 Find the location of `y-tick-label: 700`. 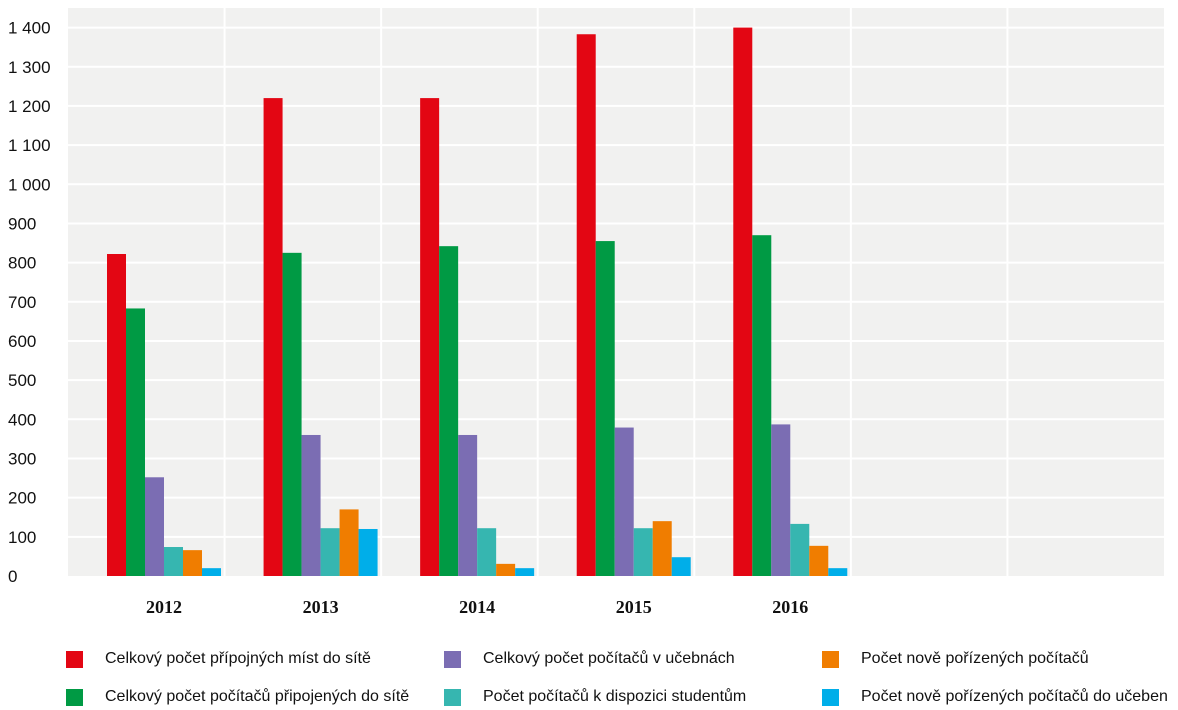

y-tick-label: 700 is located at coordinates (22, 302).